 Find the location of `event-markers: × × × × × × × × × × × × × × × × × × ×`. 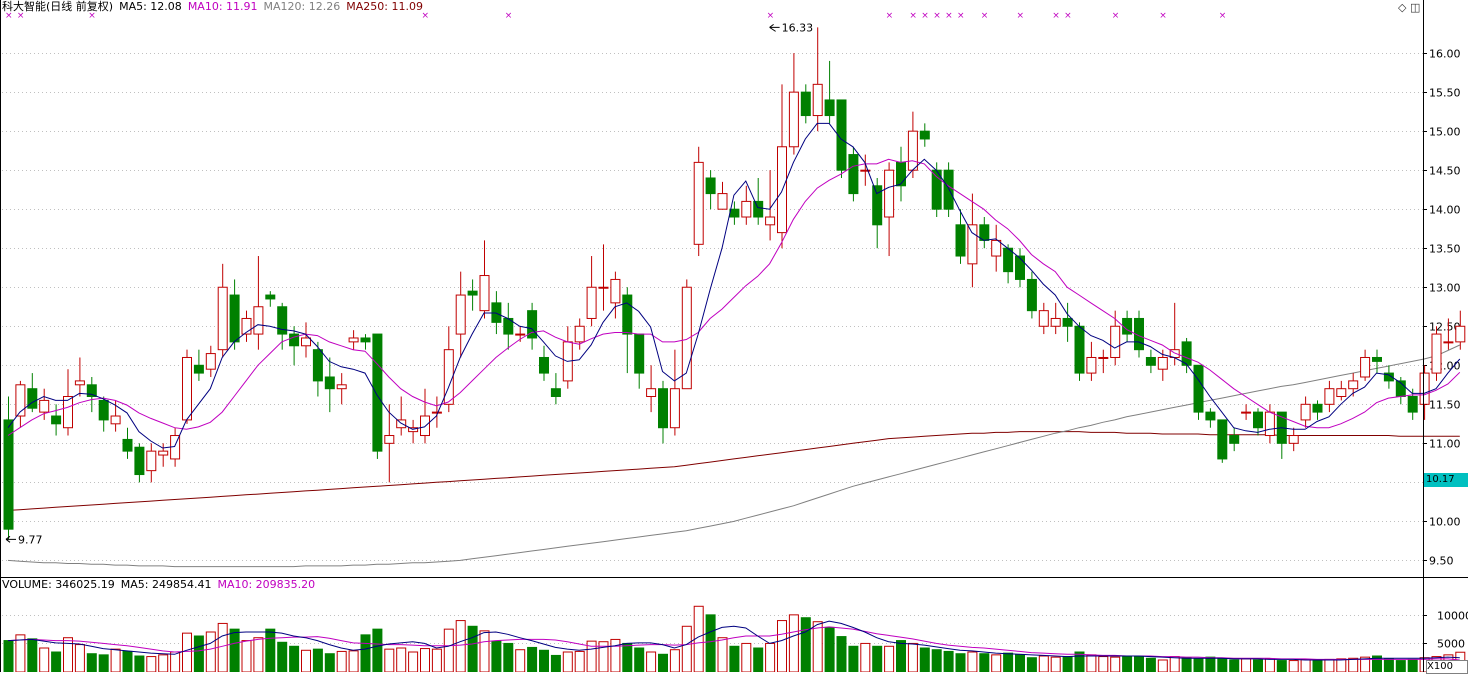

event-markers: × × × × × × × × × × × × × × × × × × × is located at coordinates (615, 16).